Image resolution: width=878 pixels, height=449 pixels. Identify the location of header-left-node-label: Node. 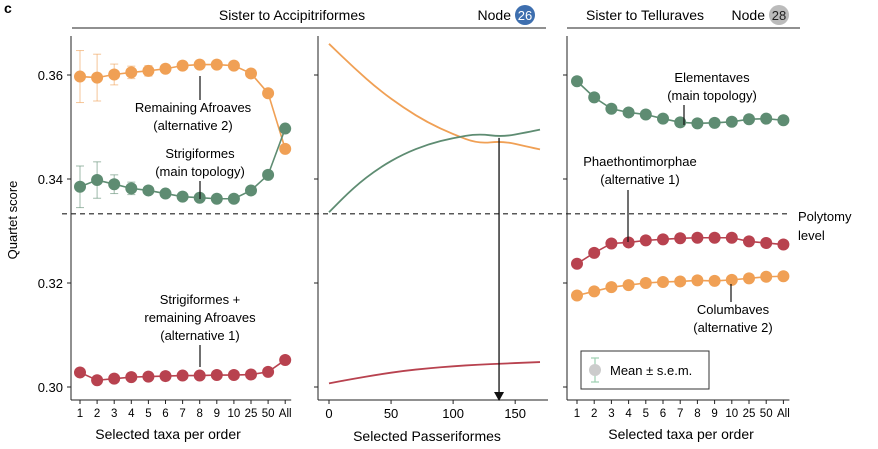
(495, 15).